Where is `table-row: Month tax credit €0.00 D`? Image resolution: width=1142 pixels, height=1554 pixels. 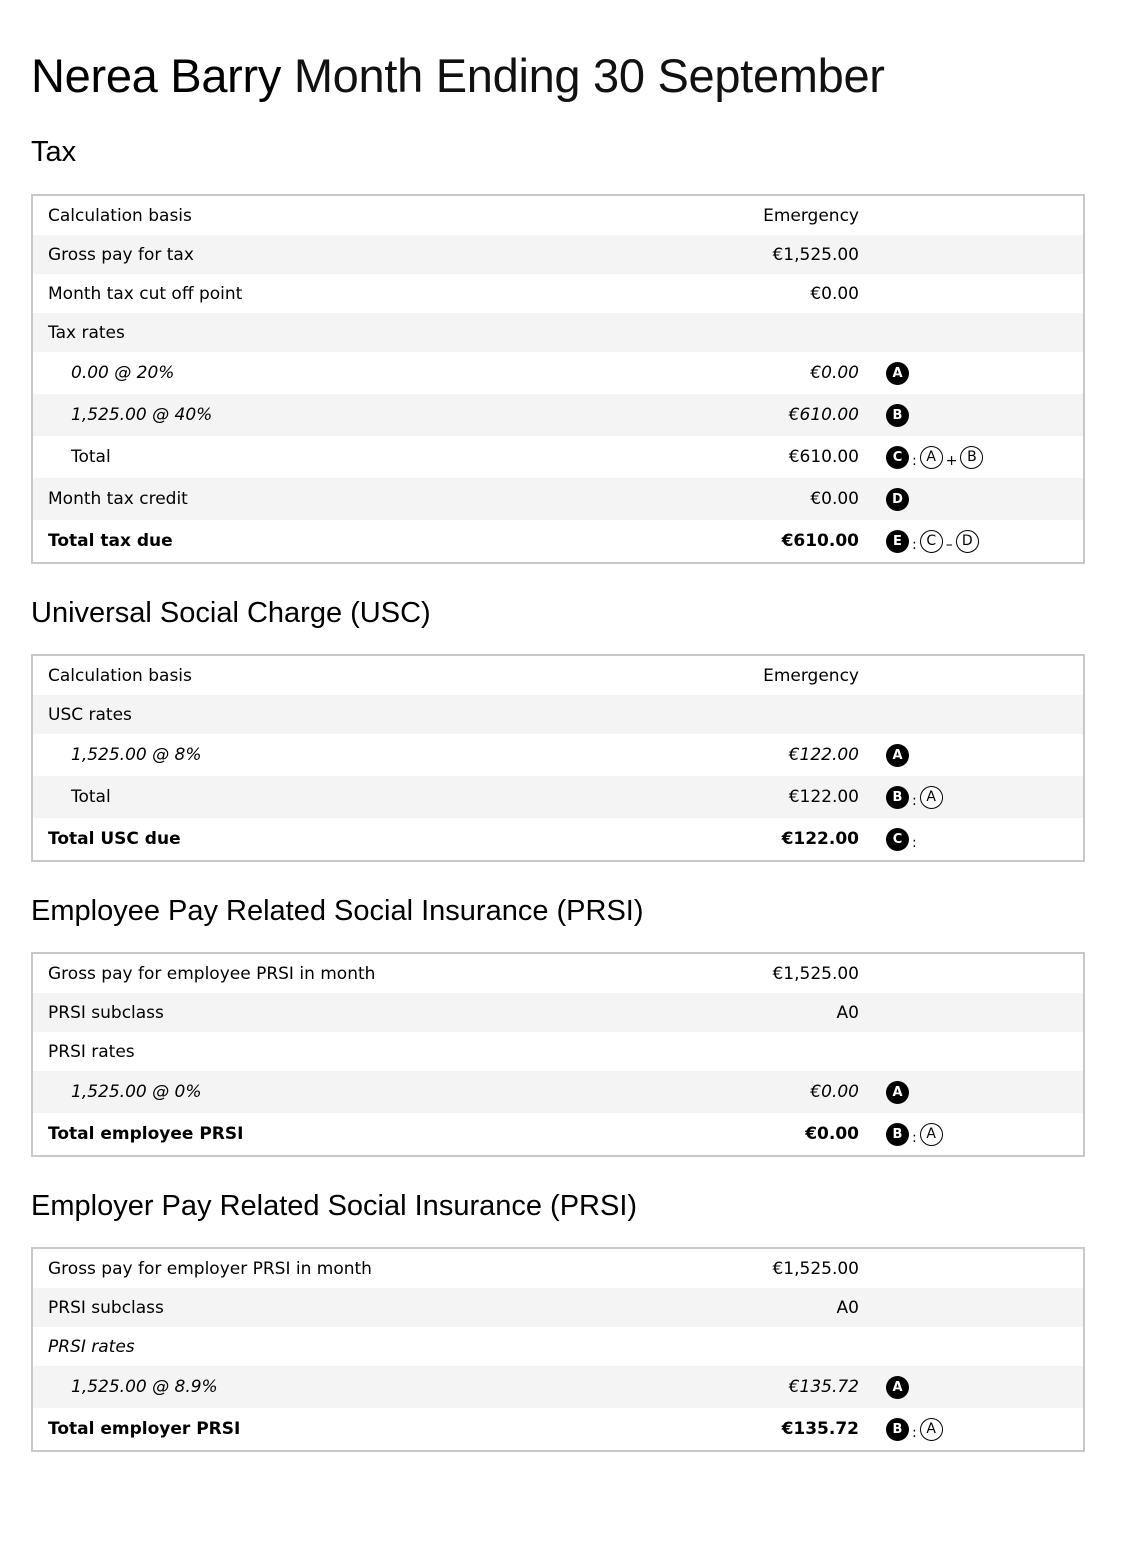
table-row: Month tax credit €0.00 D is located at coordinates (558, 499).